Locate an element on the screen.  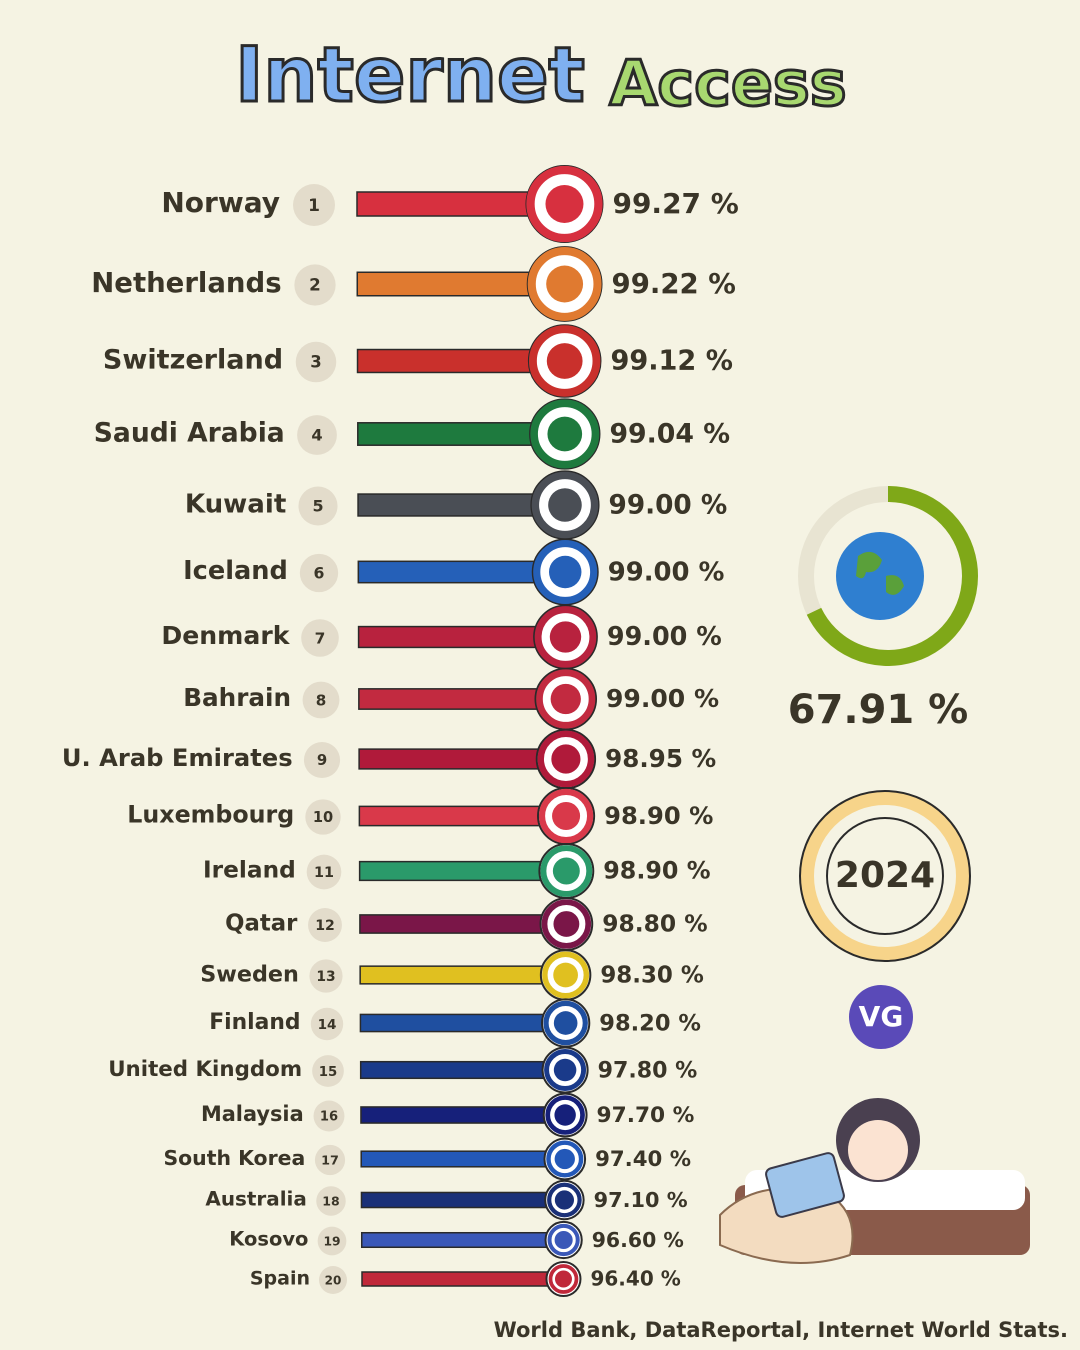
rank-label: 3 is located at coordinates (315, 362).